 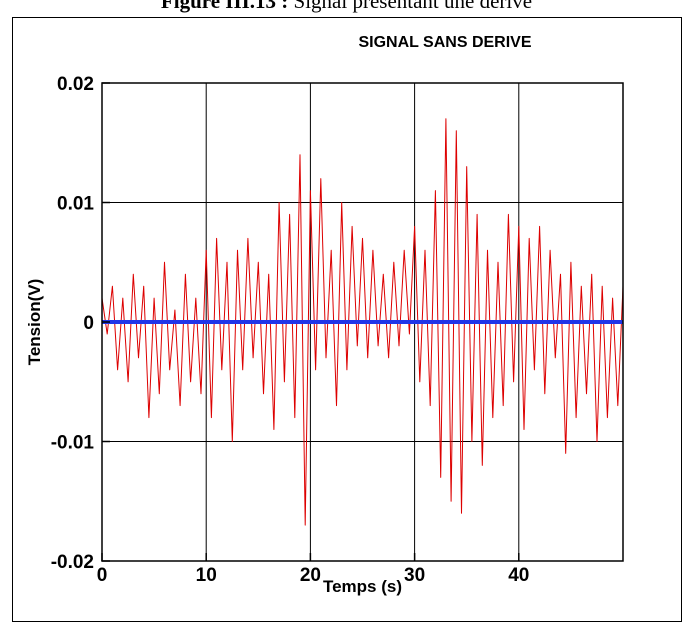 What do you see at coordinates (224, 6) in the screenshot?
I see `caption-label: Figure III.13 :` at bounding box center [224, 6].